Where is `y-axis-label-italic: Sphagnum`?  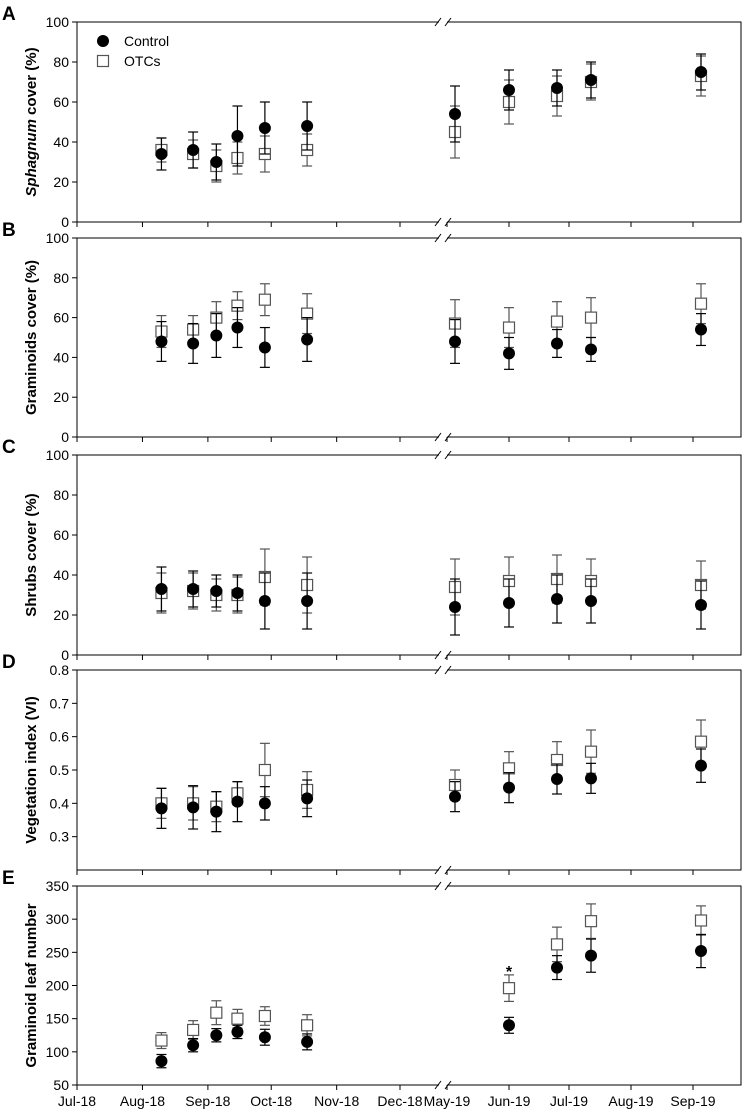 y-axis-label-italic: Sphagnum is located at coordinates (31, 158).